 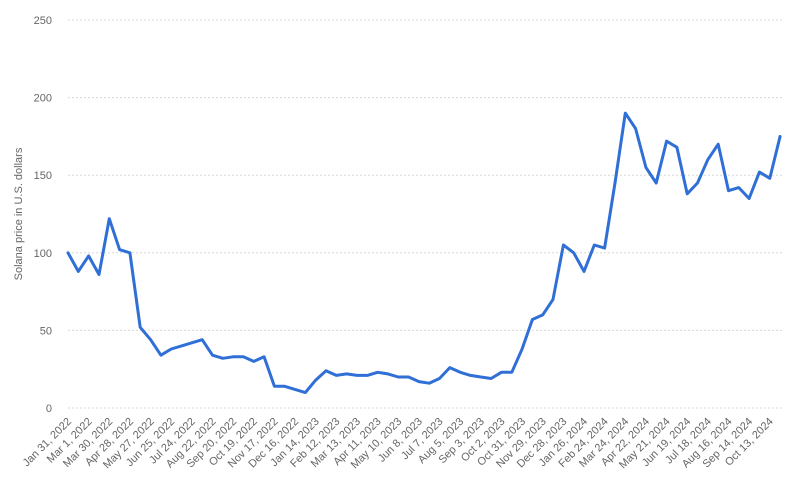 What do you see at coordinates (43, 176) in the screenshot?
I see `y-tick-label: 150` at bounding box center [43, 176].